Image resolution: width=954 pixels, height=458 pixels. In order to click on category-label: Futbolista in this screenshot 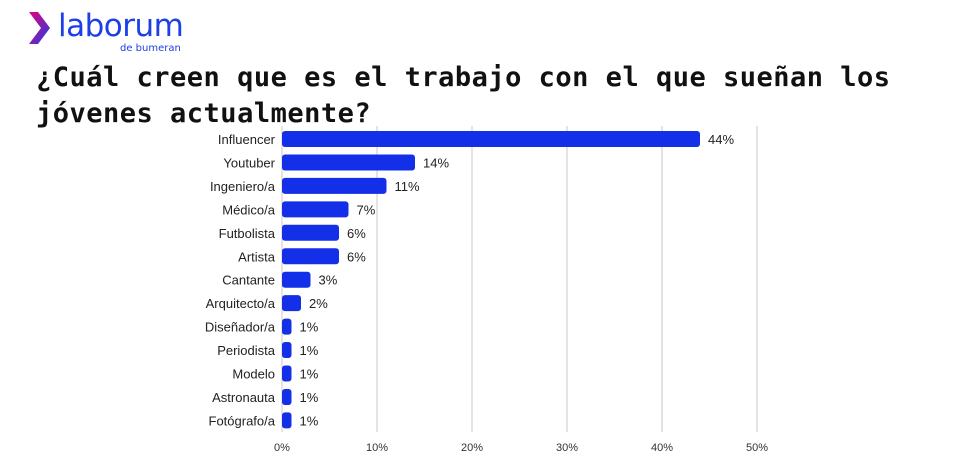, I will do `click(247, 233)`.